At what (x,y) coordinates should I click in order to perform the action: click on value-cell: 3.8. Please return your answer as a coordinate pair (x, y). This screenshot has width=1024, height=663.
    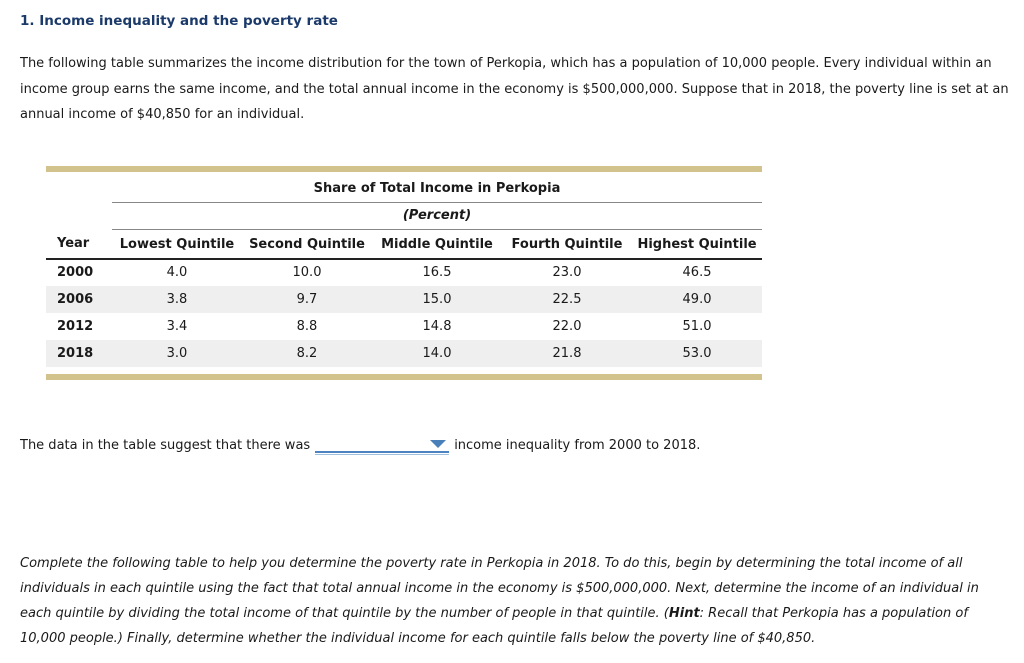
    Looking at the image, I should click on (177, 299).